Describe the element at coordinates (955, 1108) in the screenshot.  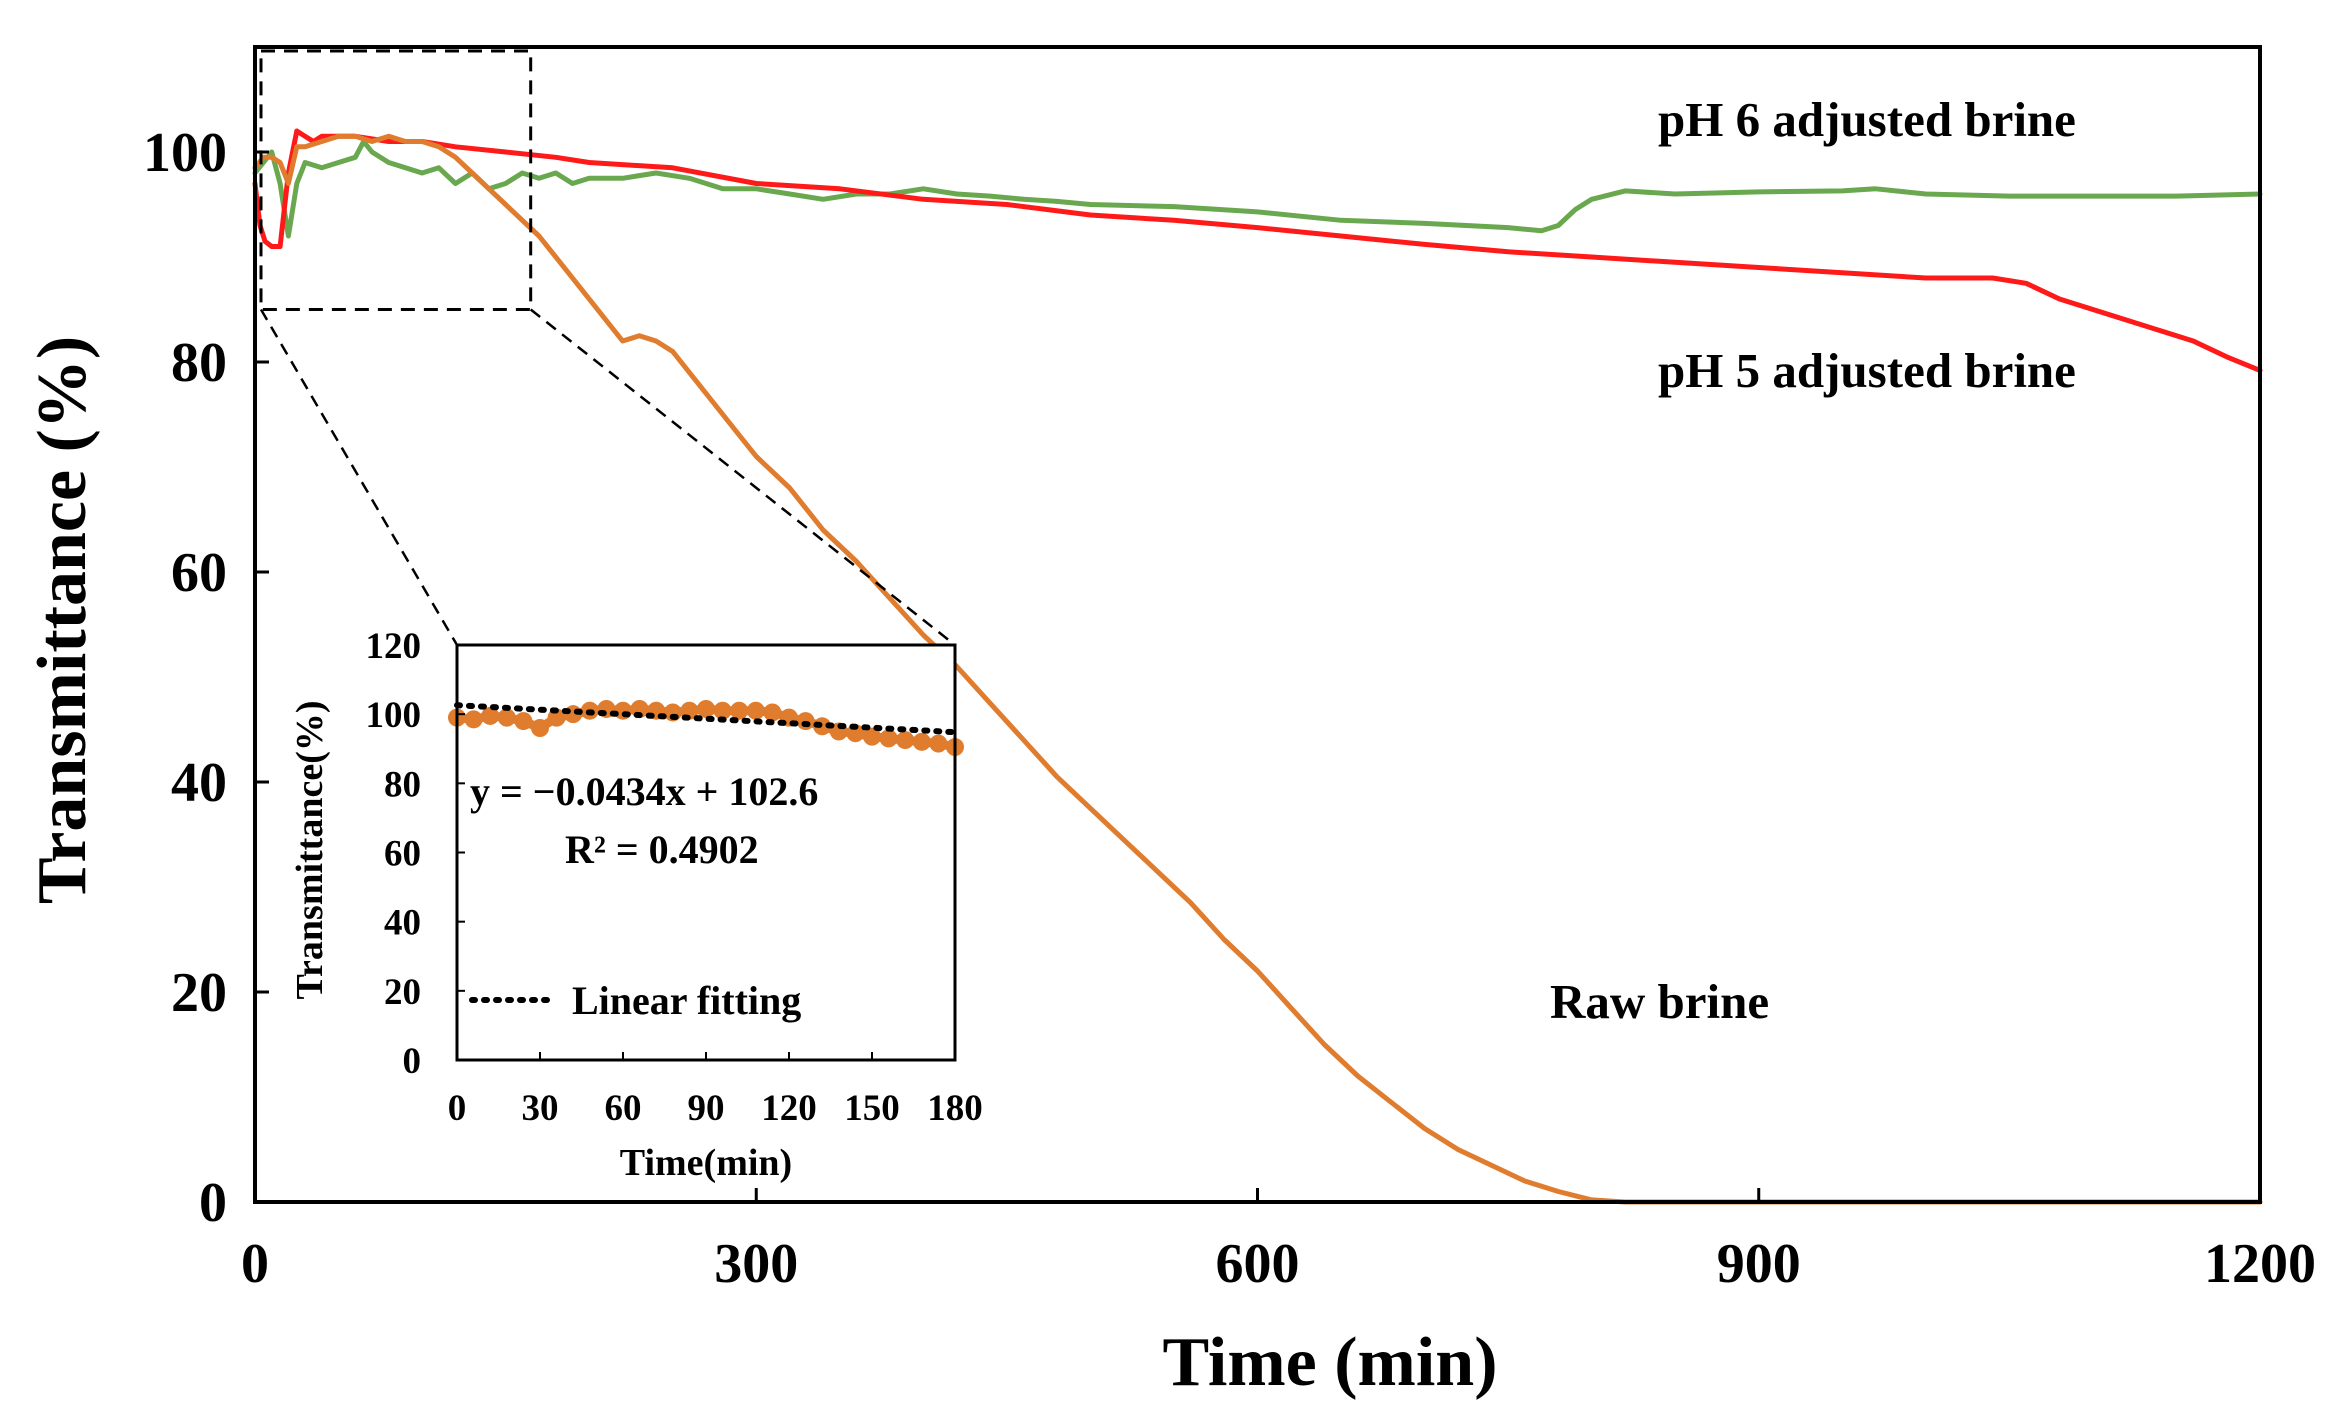
I see `inset-x-tick-label: 180` at that location.